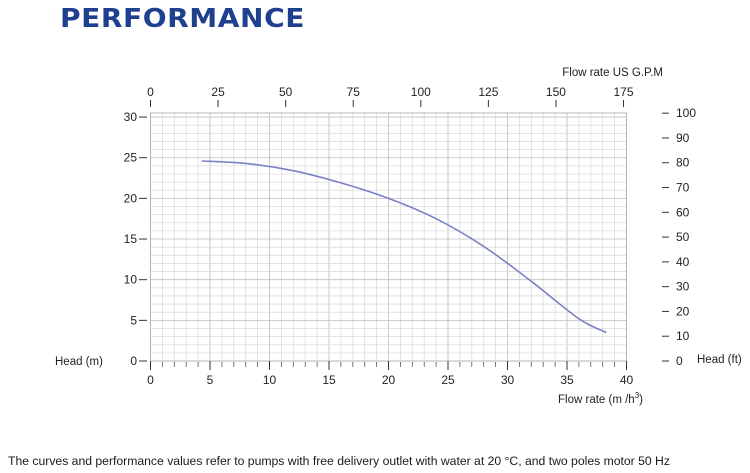 This screenshot has height=473, width=750. What do you see at coordinates (683, 188) in the screenshot?
I see `y-right-tick-label: 70` at bounding box center [683, 188].